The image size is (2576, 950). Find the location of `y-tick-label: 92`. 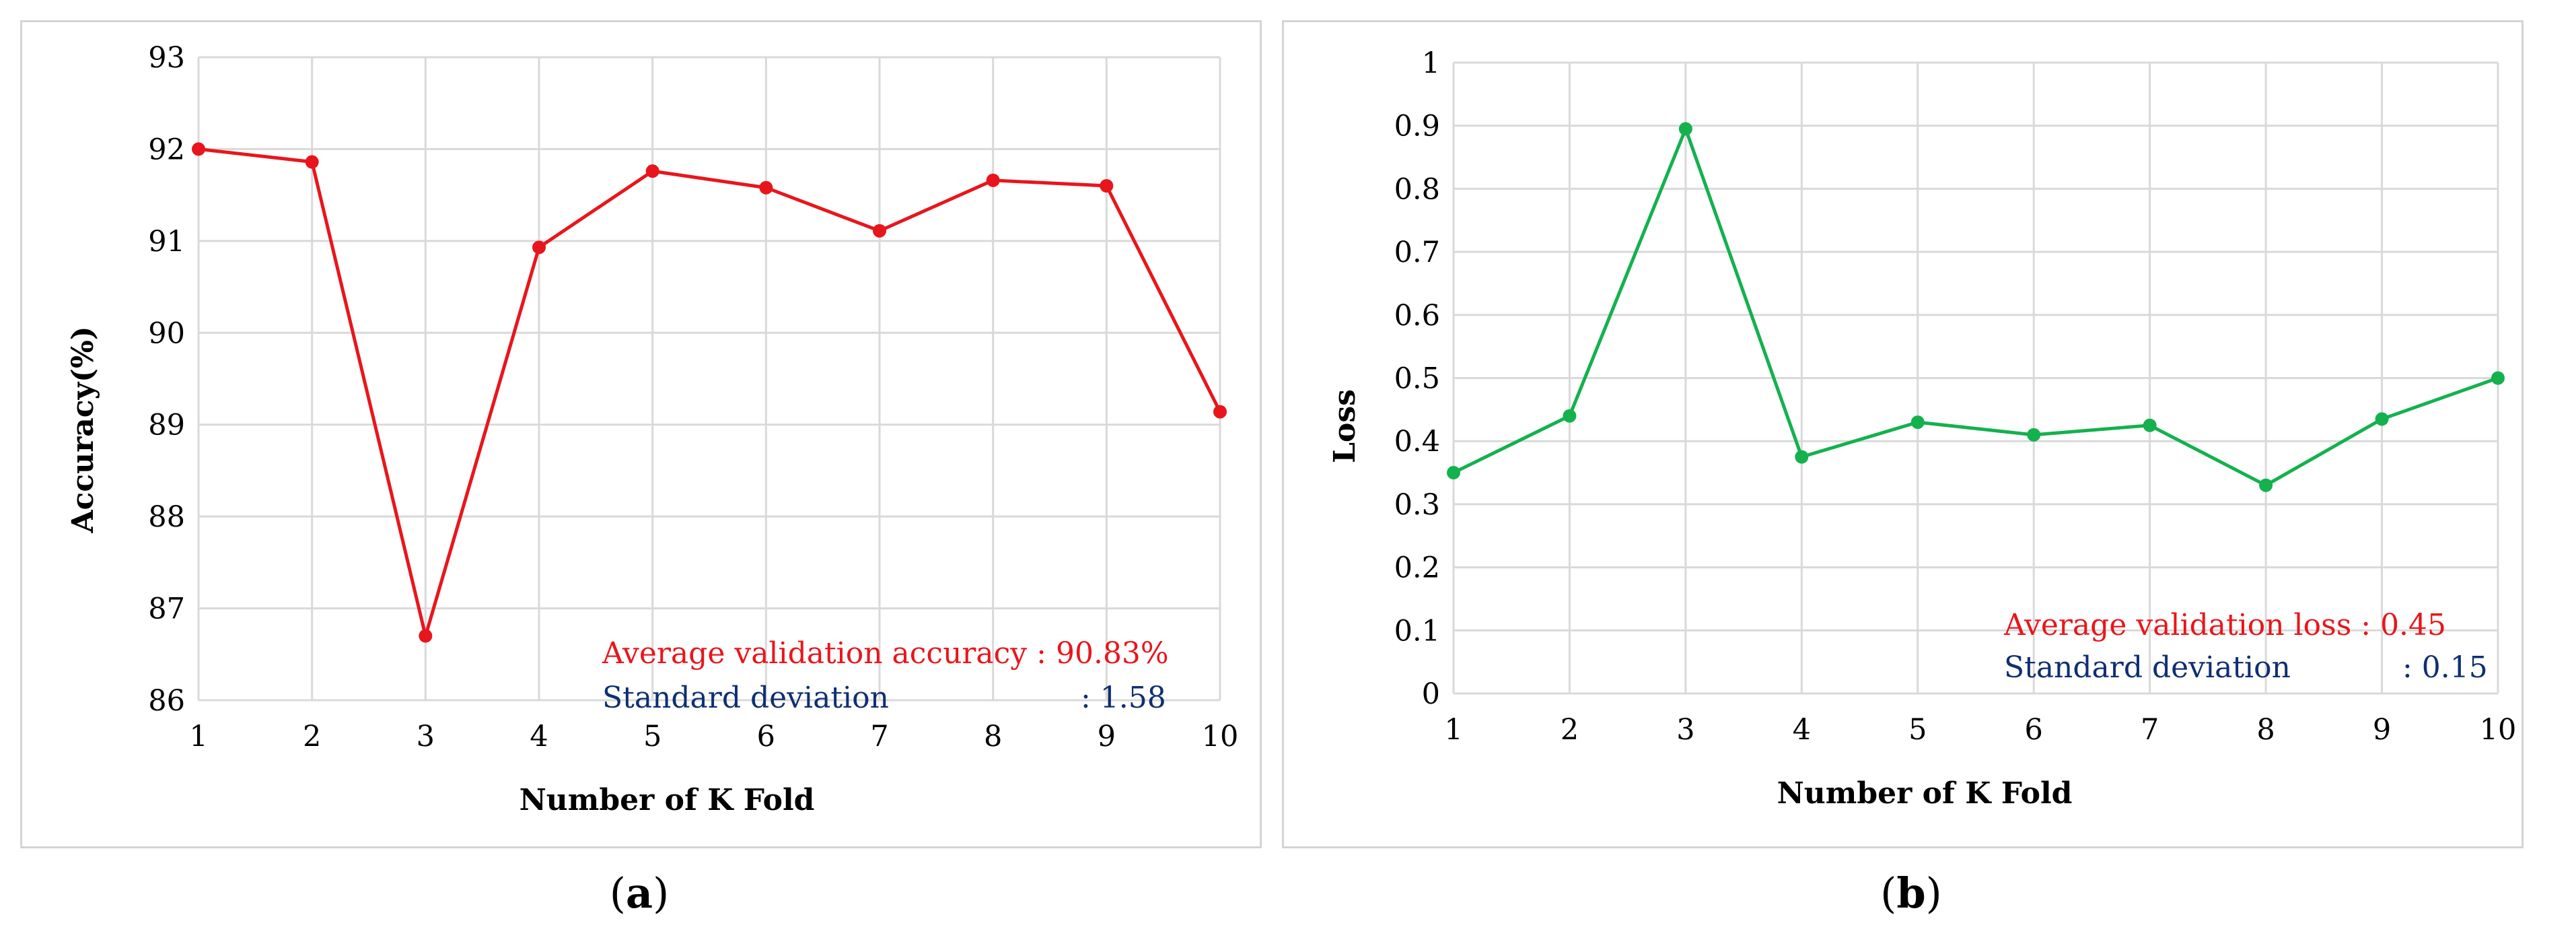

y-tick-label: 92 is located at coordinates (166, 149).